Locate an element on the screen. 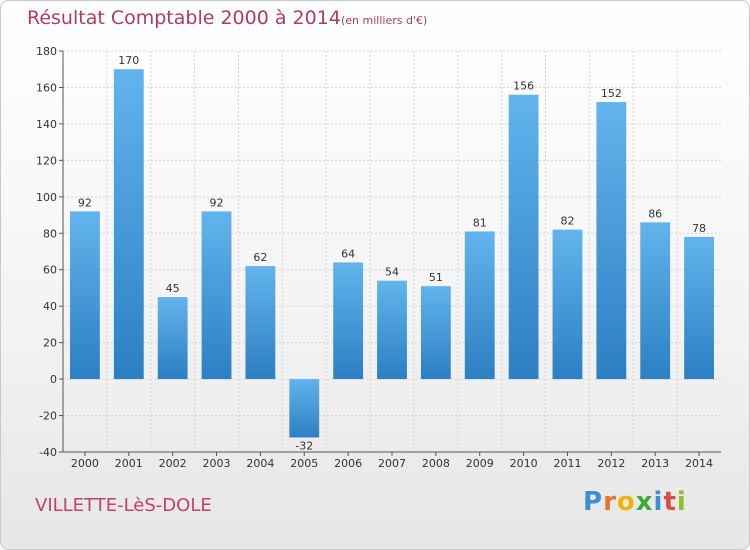 The width and height of the screenshot is (750, 550). town-name: VILLETTE-LèS-DOLE is located at coordinates (123, 505).